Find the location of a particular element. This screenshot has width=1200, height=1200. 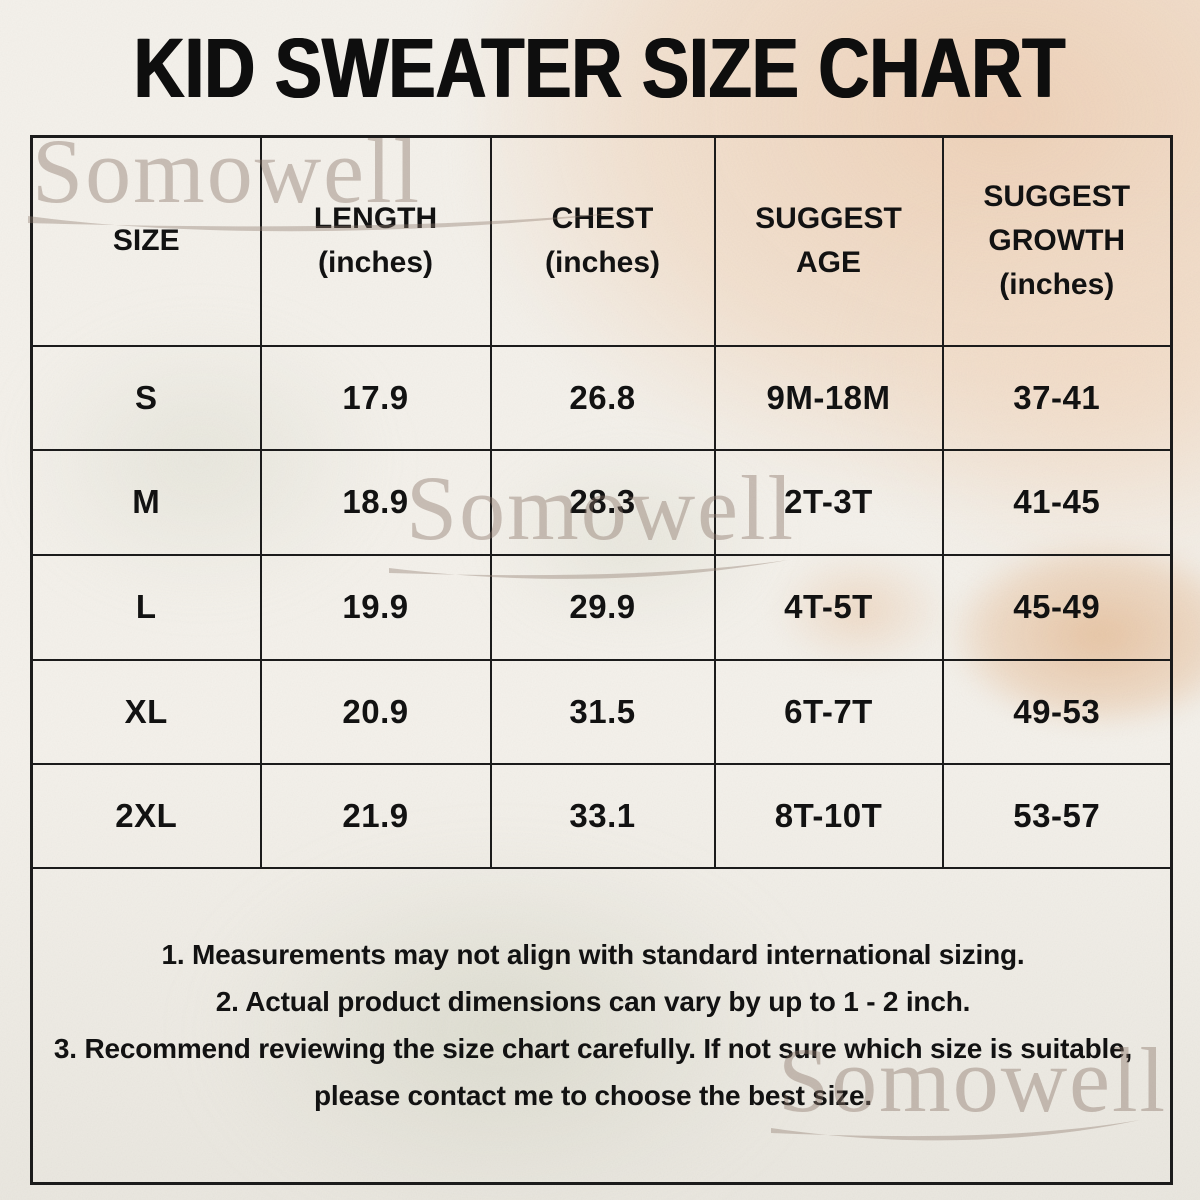

col-header-length: LENGTH (inches) is located at coordinates (375, 241).